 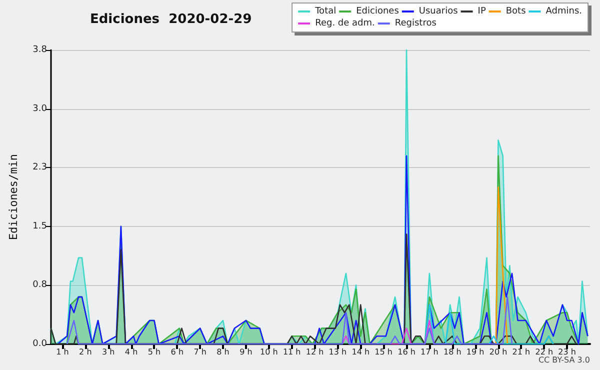 I want to click on y-tick-label: 0.8, so click(x=40, y=285).